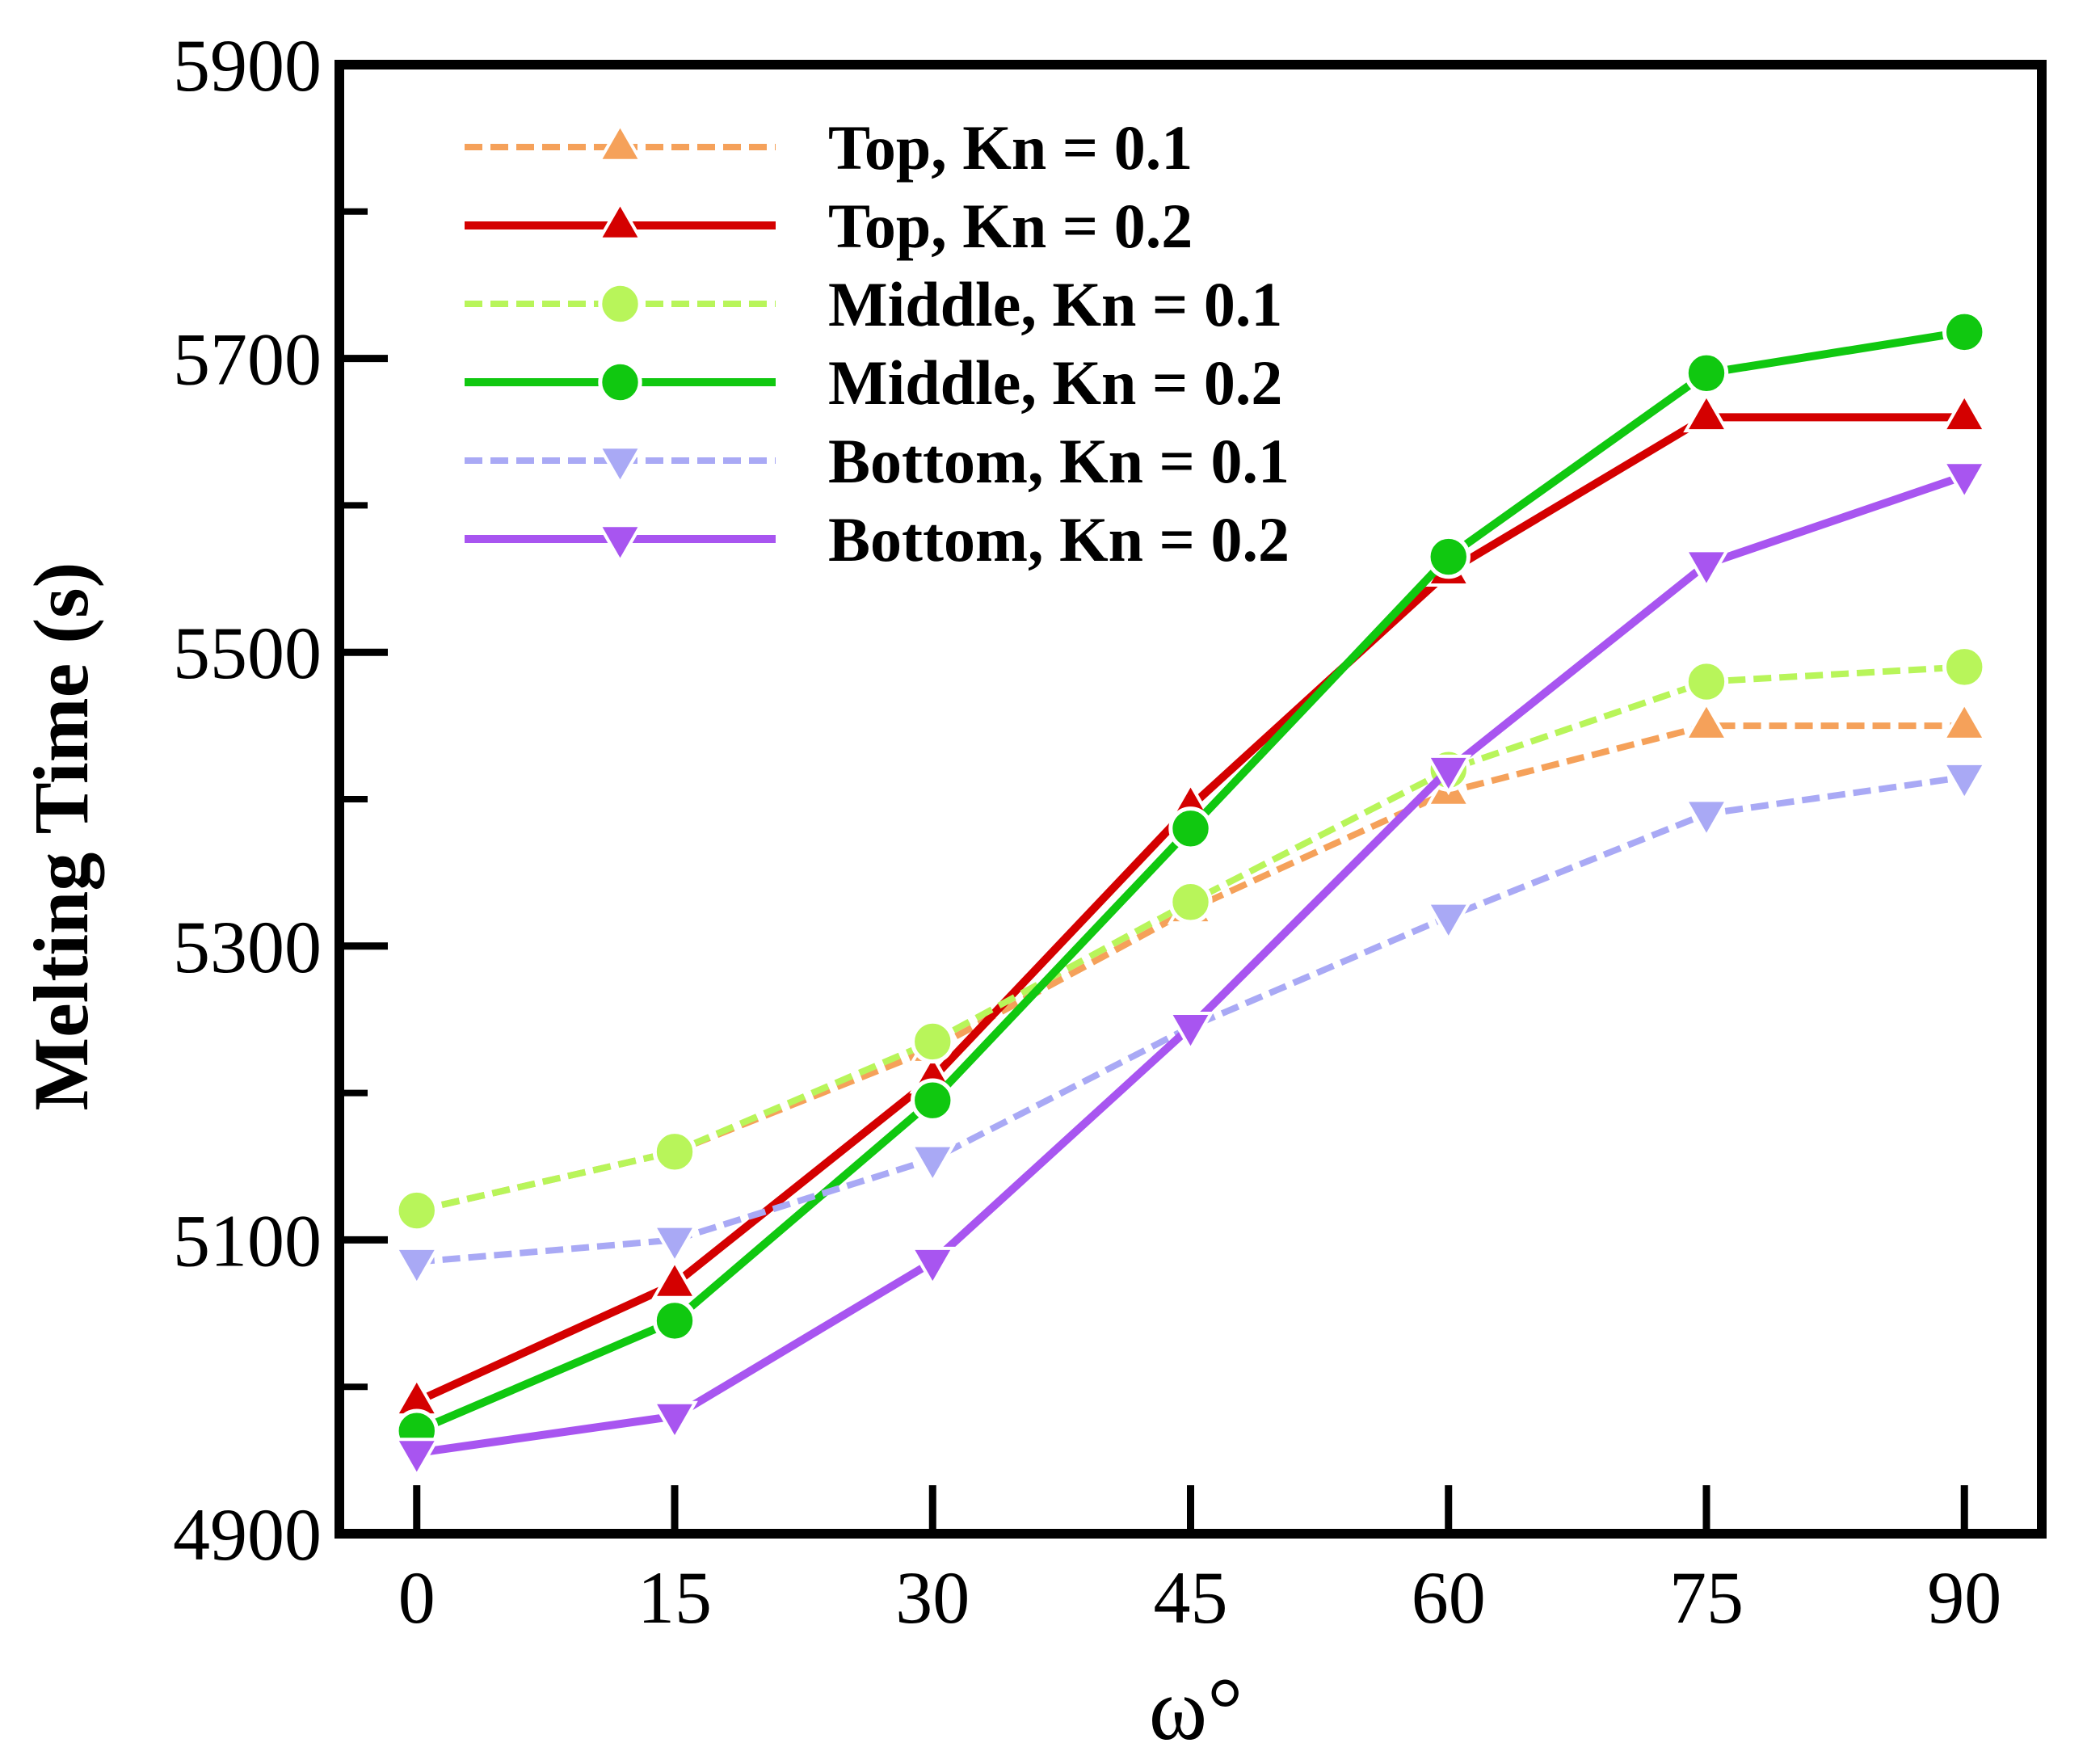 The height and width of the screenshot is (1764, 2087). What do you see at coordinates (247, 65) in the screenshot?
I see `y-tick-label: 5900` at bounding box center [247, 65].